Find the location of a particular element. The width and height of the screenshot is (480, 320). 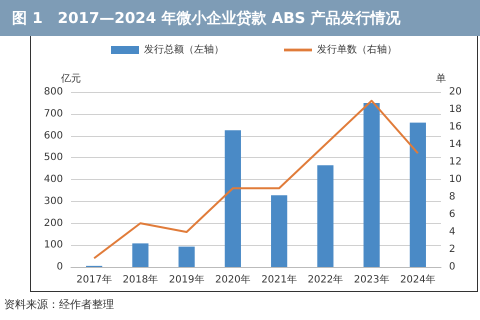

chart-title: 图 1 2017—2024 年微小企业贷款 ABS 产品发行情况 is located at coordinates (240, 18).